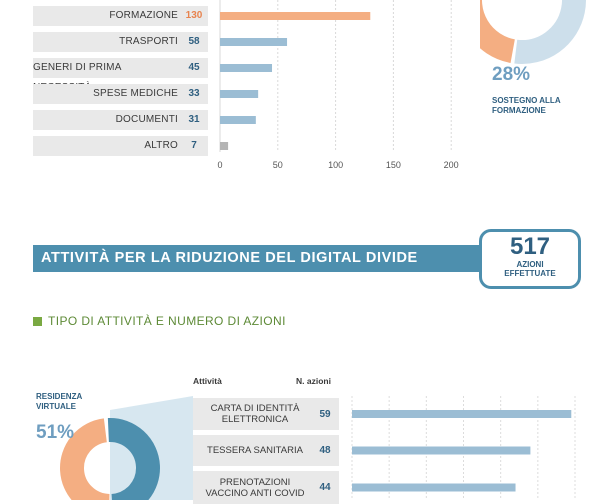  Describe the element at coordinates (194, 119) in the screenshot. I see `value-label: 31` at that location.